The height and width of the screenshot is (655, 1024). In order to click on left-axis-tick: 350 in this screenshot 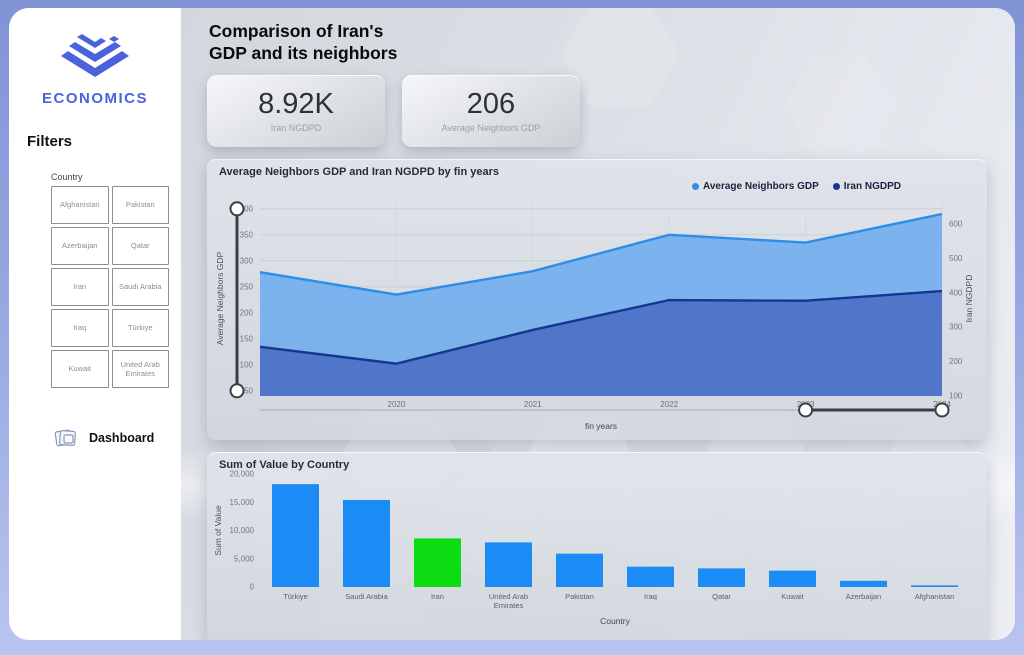, I will do `click(247, 234)`.